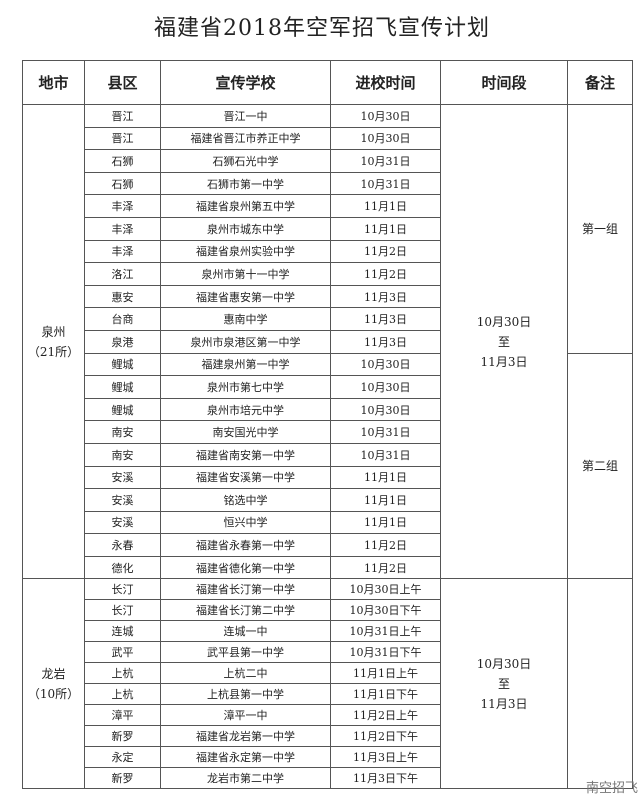  I want to click on header-row: 地市 县区 宣传学校 进校时间 时间段 备注, so click(327, 82).